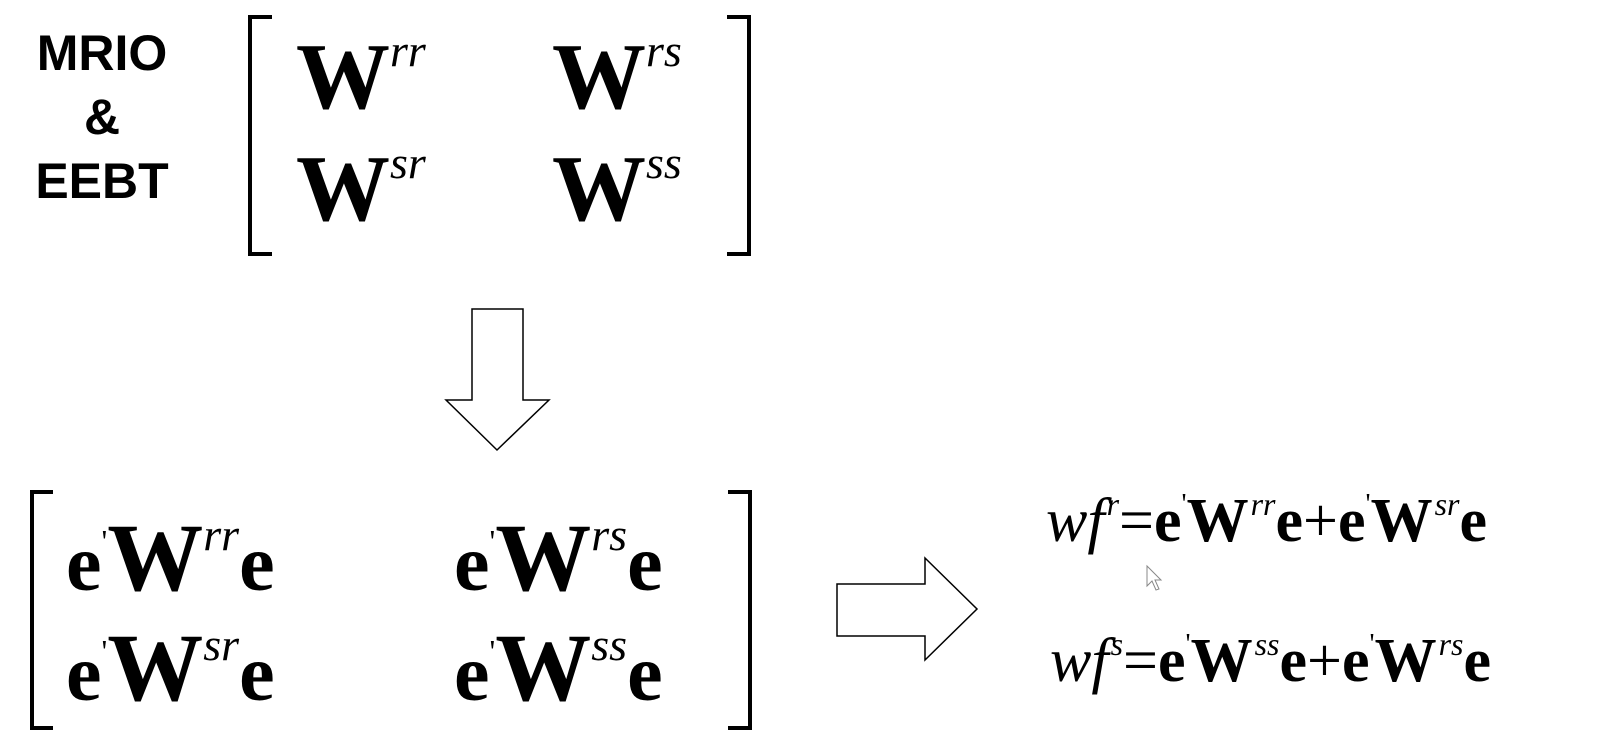 The width and height of the screenshot is (1623, 738). I want to click on equation-wf-r: wfr=e'Wrre+e'Wsre, so click(1267, 520).